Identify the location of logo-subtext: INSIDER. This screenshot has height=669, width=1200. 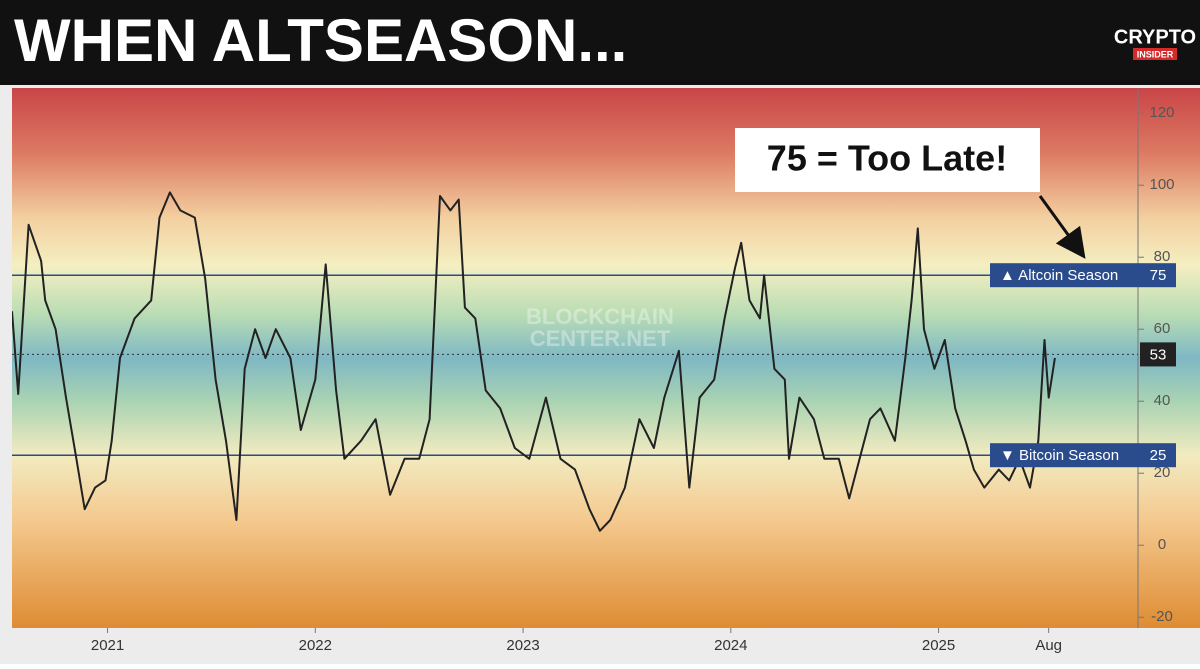
(1155, 54).